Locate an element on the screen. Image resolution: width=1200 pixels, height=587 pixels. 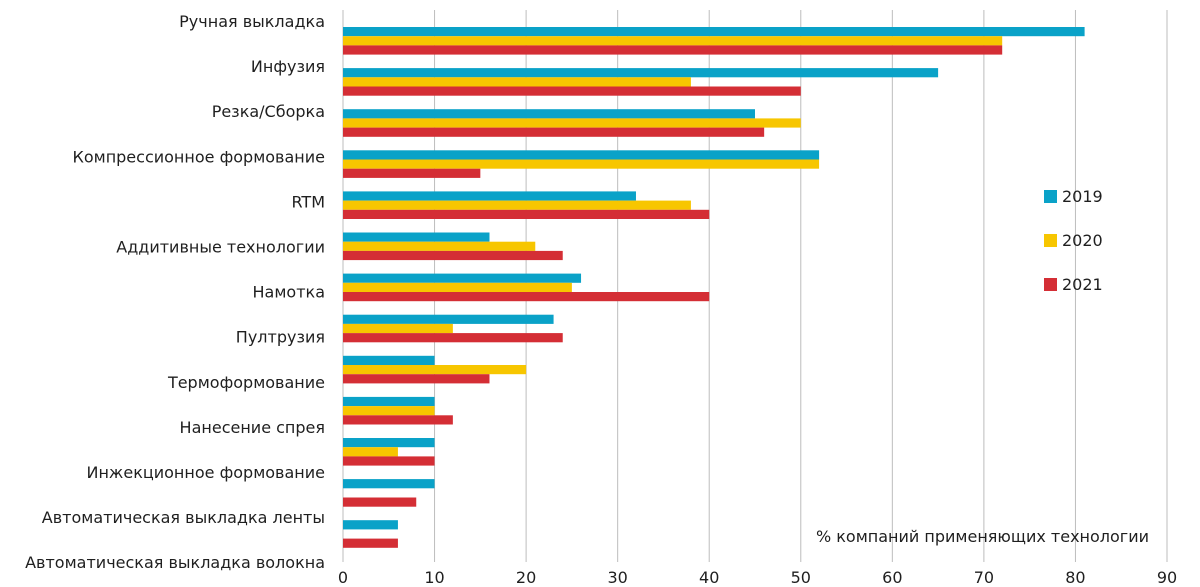
x-tick-labels: 0 10 20 30 40 50 60 70 80 90 is located at coordinates (757, 577).